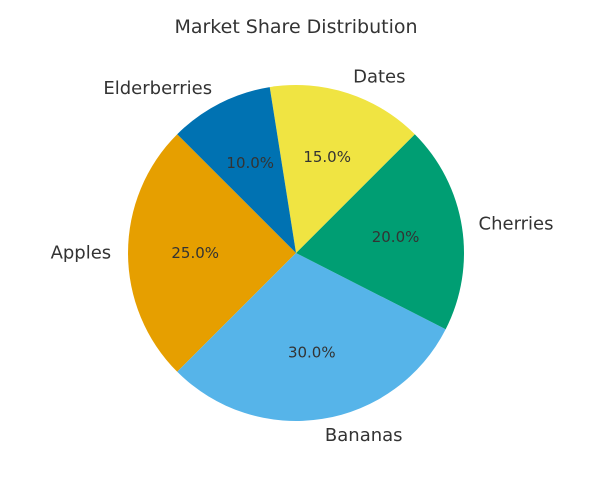 The height and width of the screenshot is (480, 600). I want to click on pie-slice-elderberries, so click(236, 170).